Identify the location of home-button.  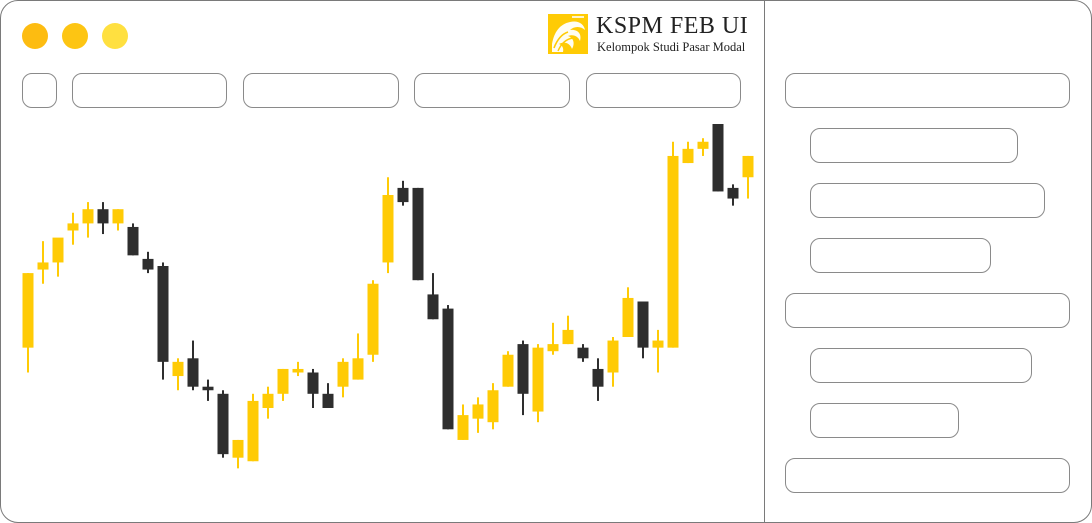
(39, 90).